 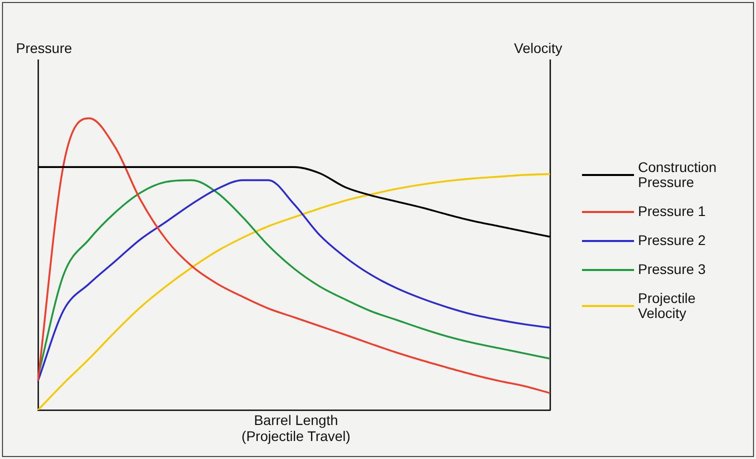 I want to click on legend-label: Pressure 1, so click(x=672, y=211).